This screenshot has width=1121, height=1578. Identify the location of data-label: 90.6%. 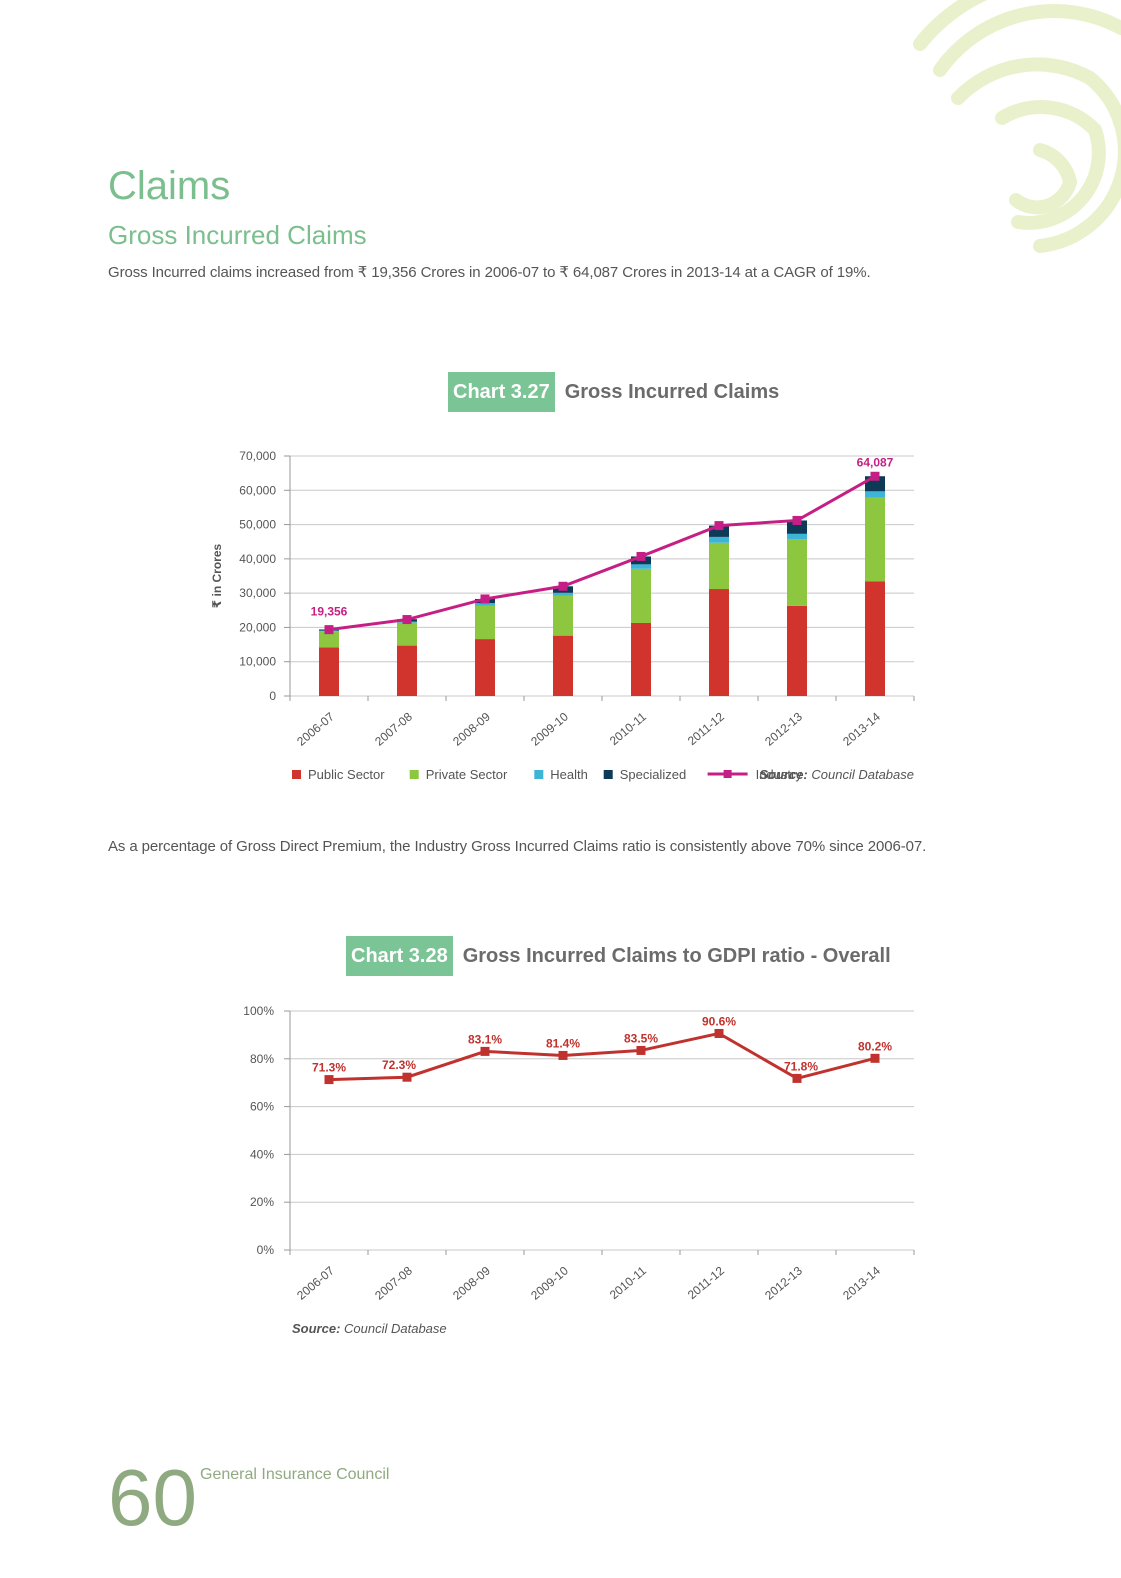
(719, 1021).